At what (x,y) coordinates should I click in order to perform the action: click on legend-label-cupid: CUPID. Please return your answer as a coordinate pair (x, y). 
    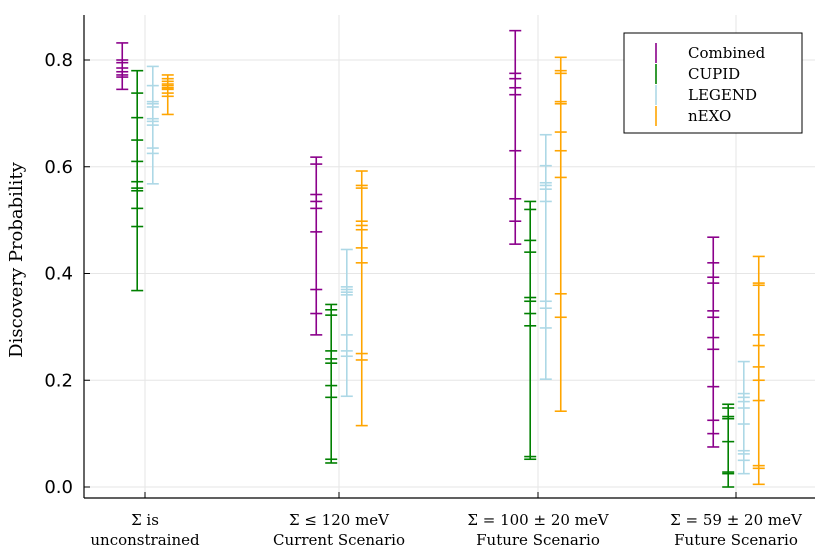
    Looking at the image, I should click on (714, 74).